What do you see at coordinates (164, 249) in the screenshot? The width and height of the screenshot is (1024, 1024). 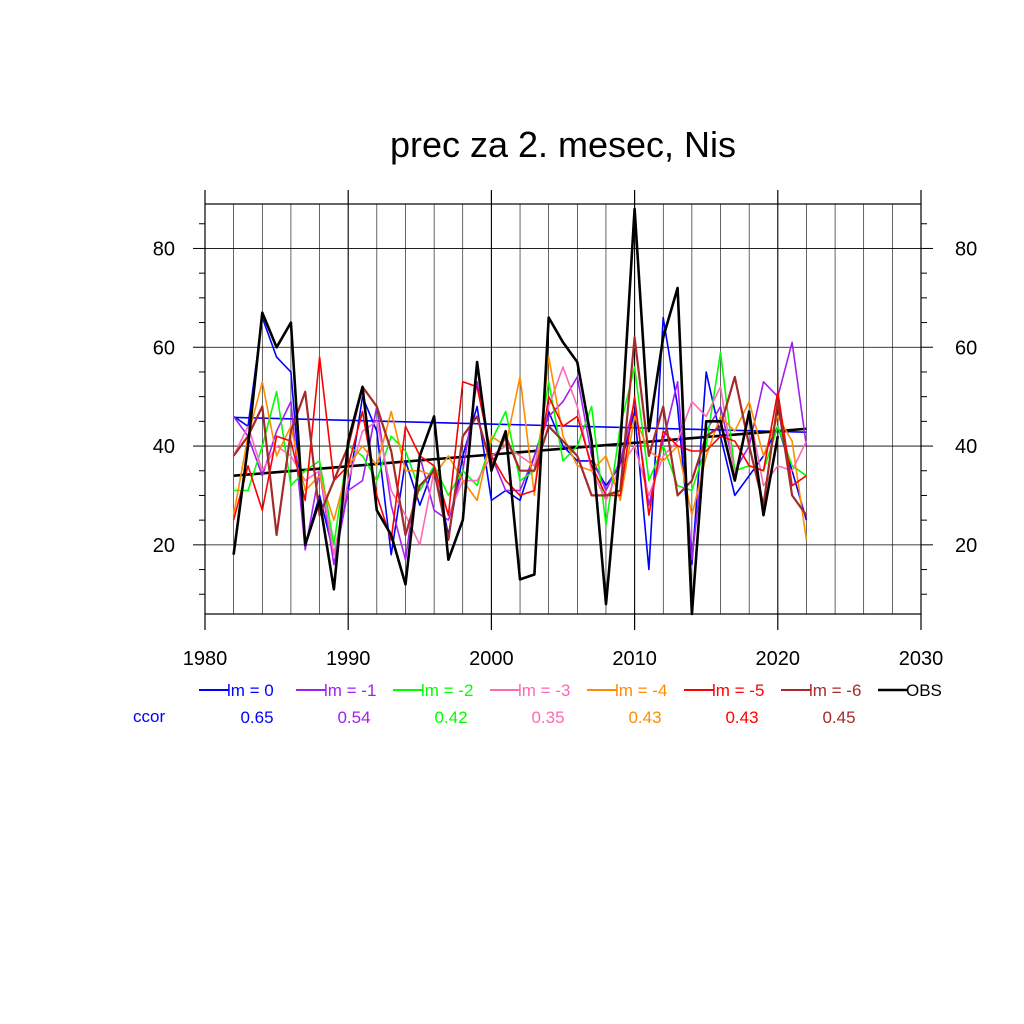 I see `y-tick-label-left: 80` at bounding box center [164, 249].